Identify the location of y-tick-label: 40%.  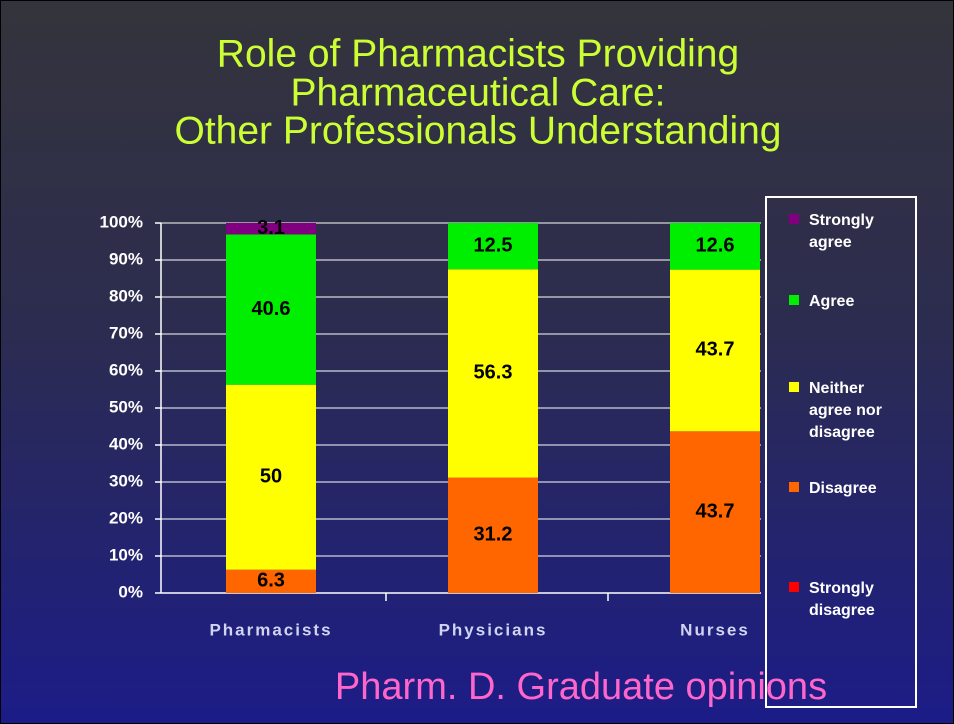
(126, 443).